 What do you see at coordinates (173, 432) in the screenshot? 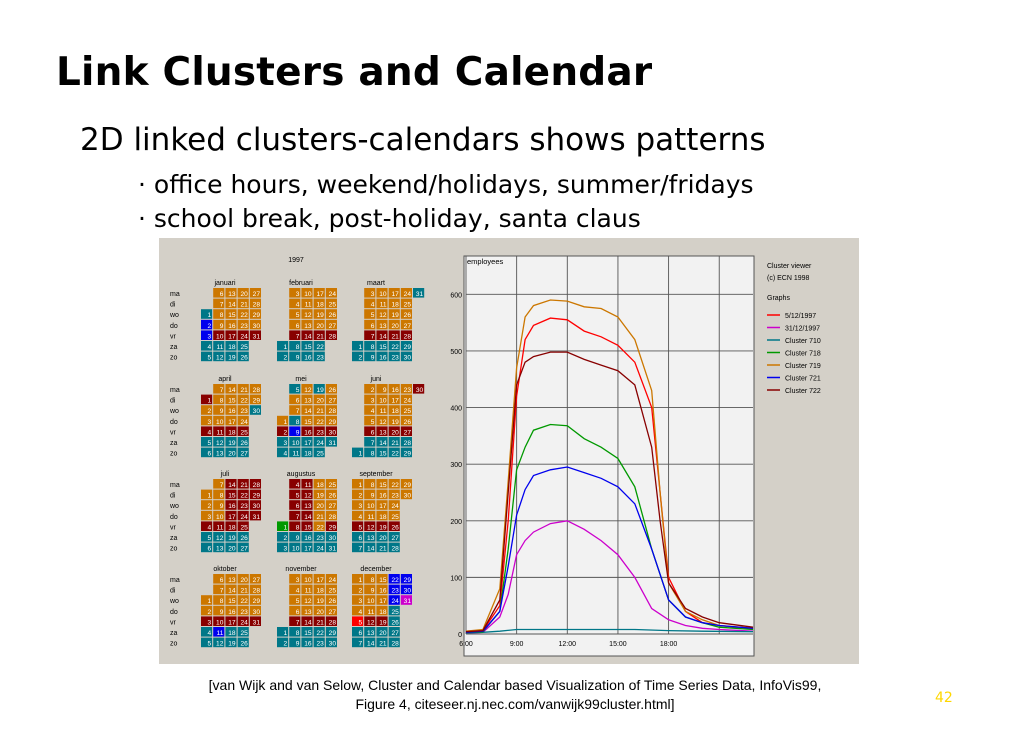
I see `calendar-weekday-label: vr` at bounding box center [173, 432].